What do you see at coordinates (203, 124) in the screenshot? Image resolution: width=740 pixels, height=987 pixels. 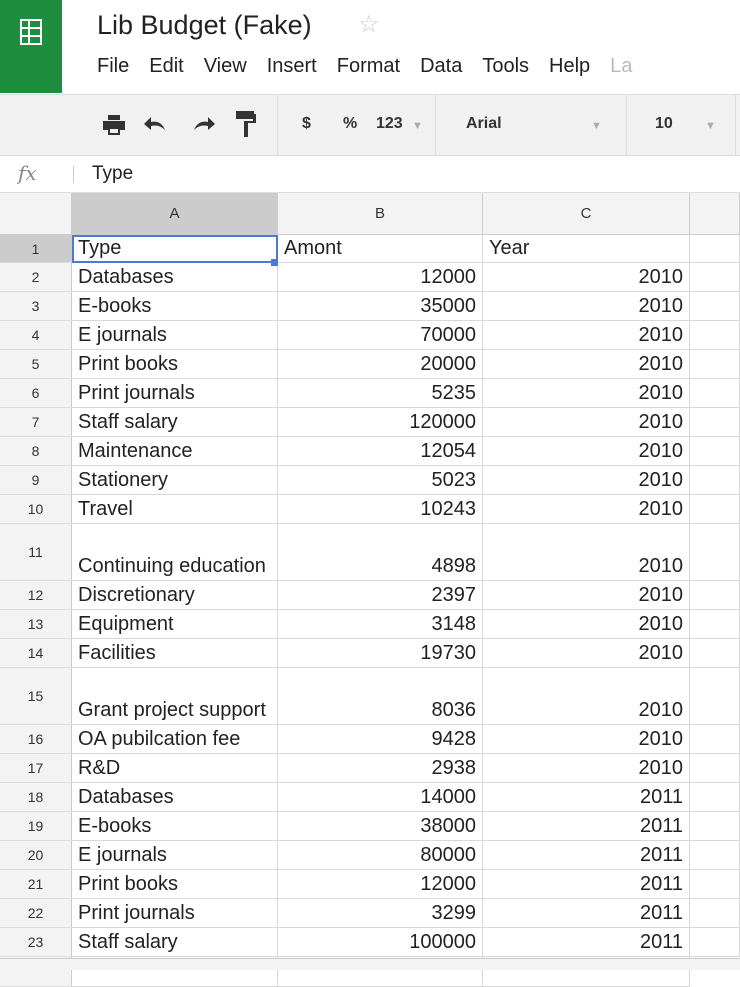 I see `redo-icon` at bounding box center [203, 124].